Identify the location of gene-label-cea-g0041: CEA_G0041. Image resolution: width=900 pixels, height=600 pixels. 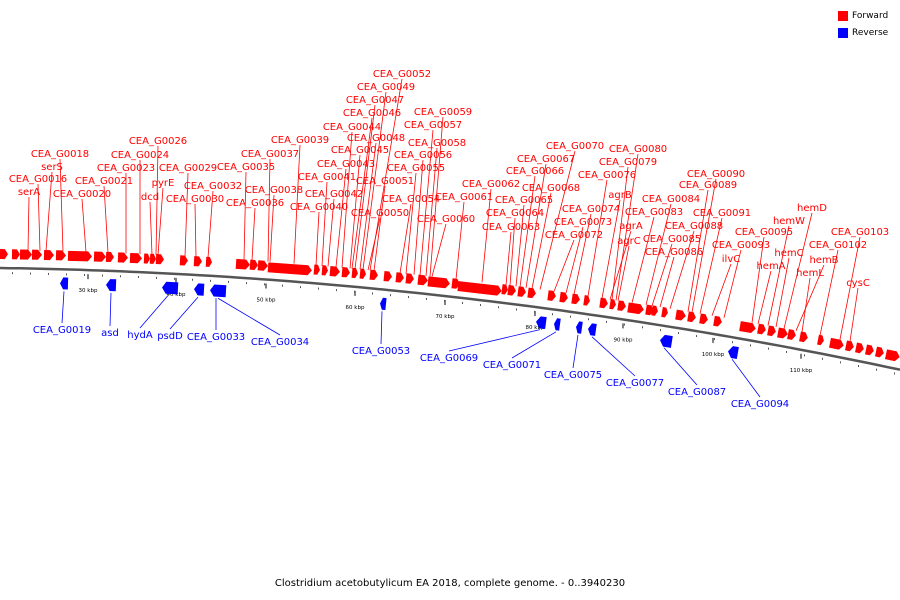
(327, 177).